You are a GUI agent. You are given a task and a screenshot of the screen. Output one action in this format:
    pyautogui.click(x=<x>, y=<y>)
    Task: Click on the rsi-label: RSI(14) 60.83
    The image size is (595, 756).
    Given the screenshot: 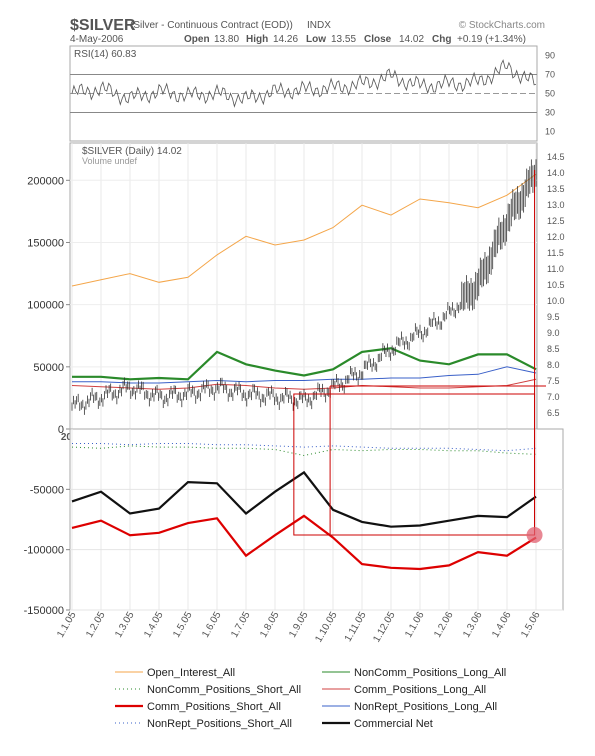 What is the action you would take?
    pyautogui.click(x=105, y=54)
    